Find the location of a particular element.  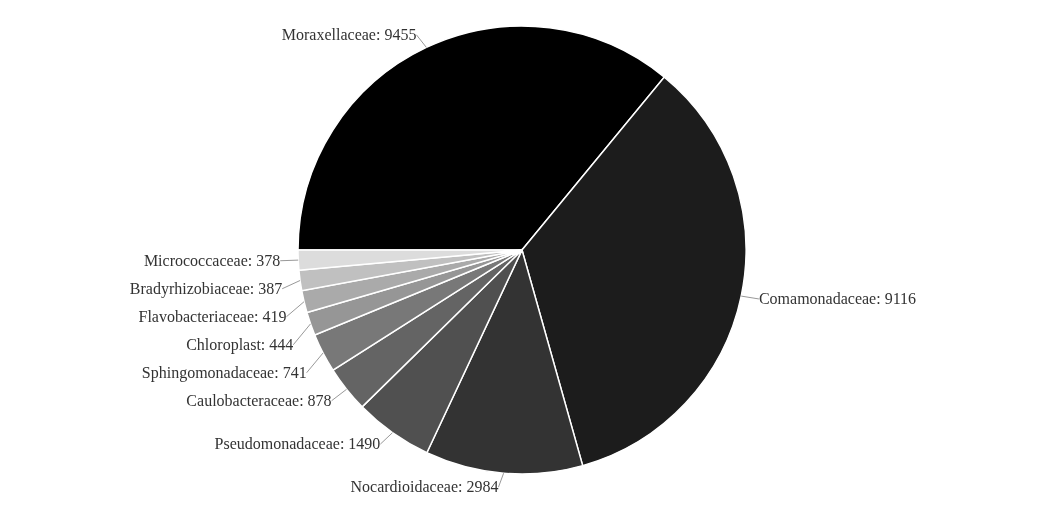

slice-label: Nocardioidaceae: 2984 is located at coordinates (424, 487).